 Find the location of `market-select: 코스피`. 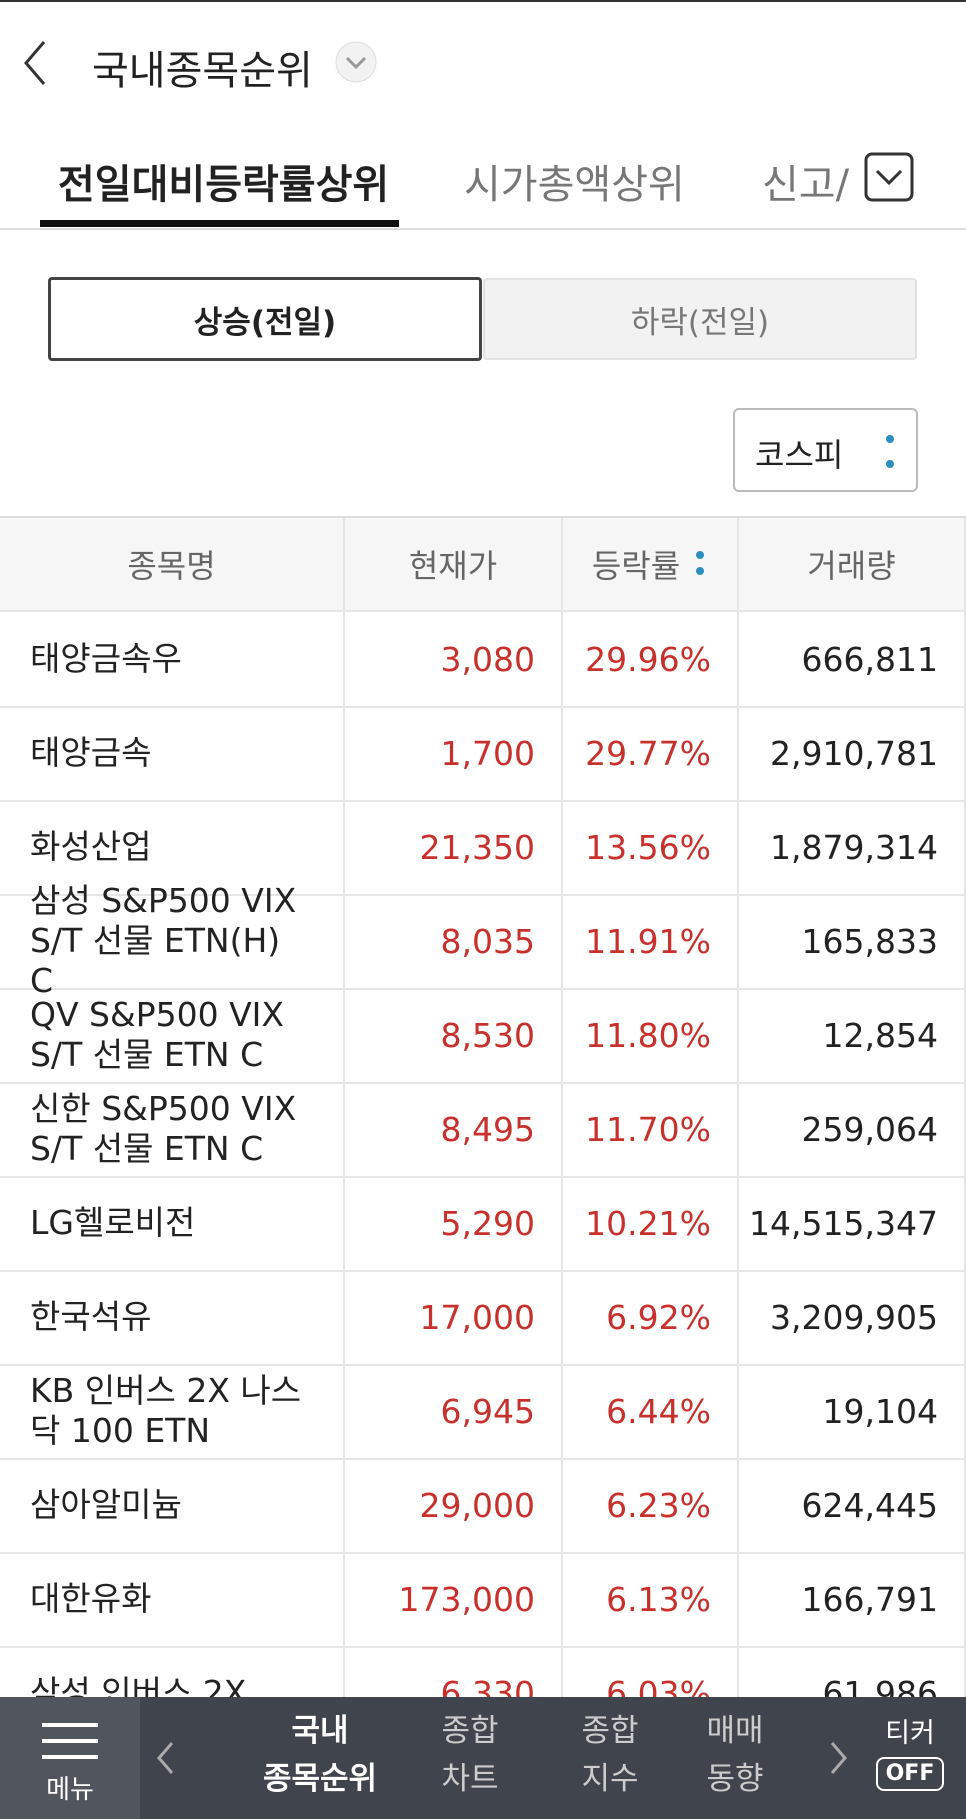

market-select: 코스피 is located at coordinates (825, 450).